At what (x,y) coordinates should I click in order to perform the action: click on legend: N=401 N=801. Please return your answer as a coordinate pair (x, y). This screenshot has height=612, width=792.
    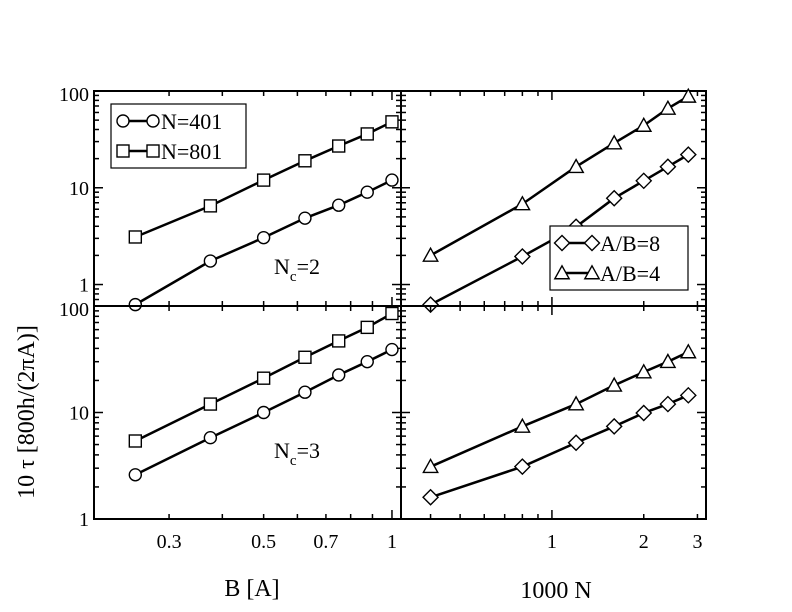
    Looking at the image, I should click on (178, 136).